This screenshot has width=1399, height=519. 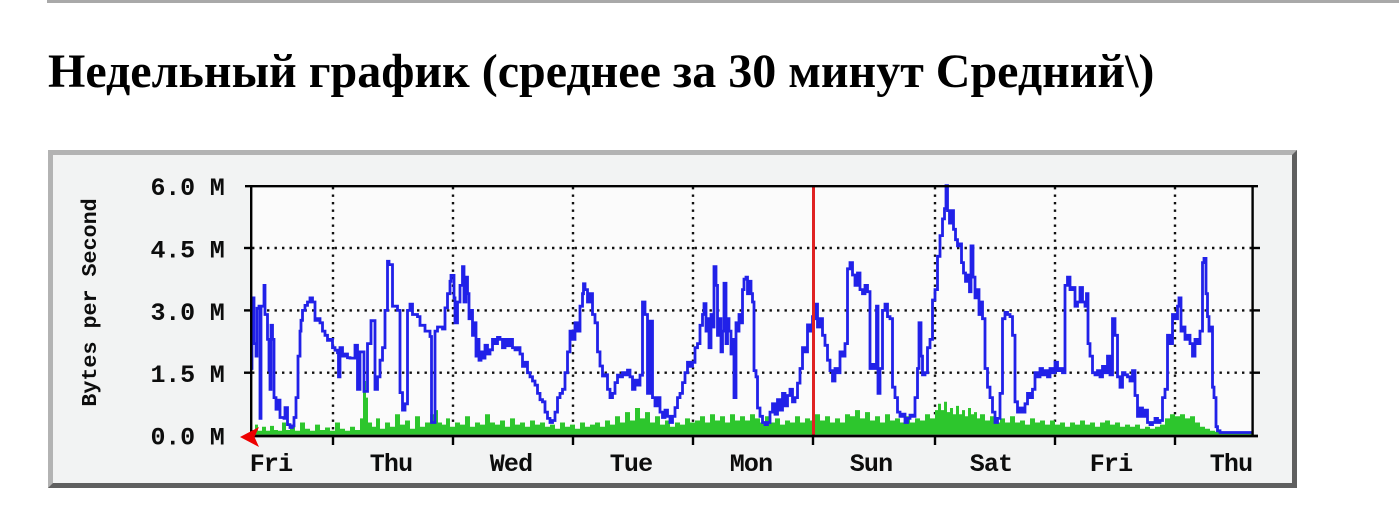 I want to click on svg-text: Bytes per Second, so click(x=90, y=302).